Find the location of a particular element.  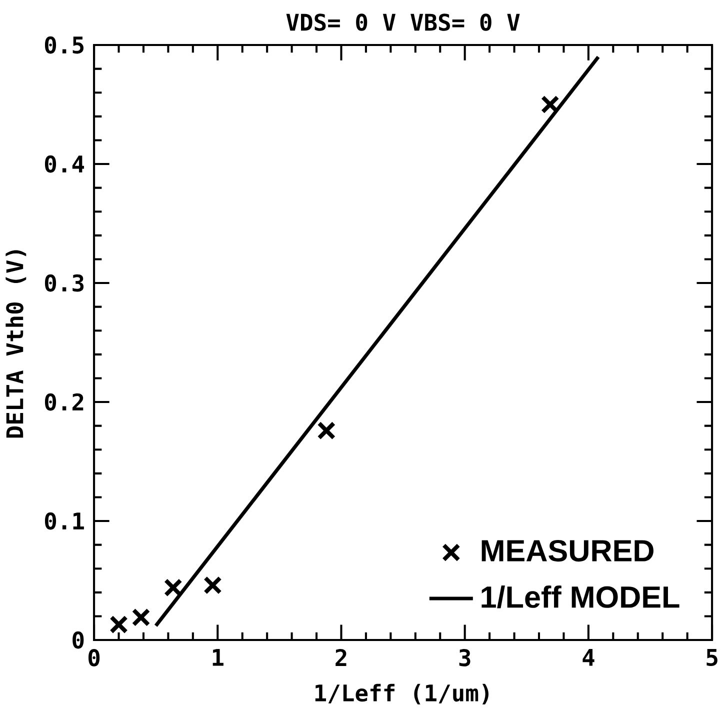

chart-title: VDS= 0 V VBS= 0 V is located at coordinates (403, 22).